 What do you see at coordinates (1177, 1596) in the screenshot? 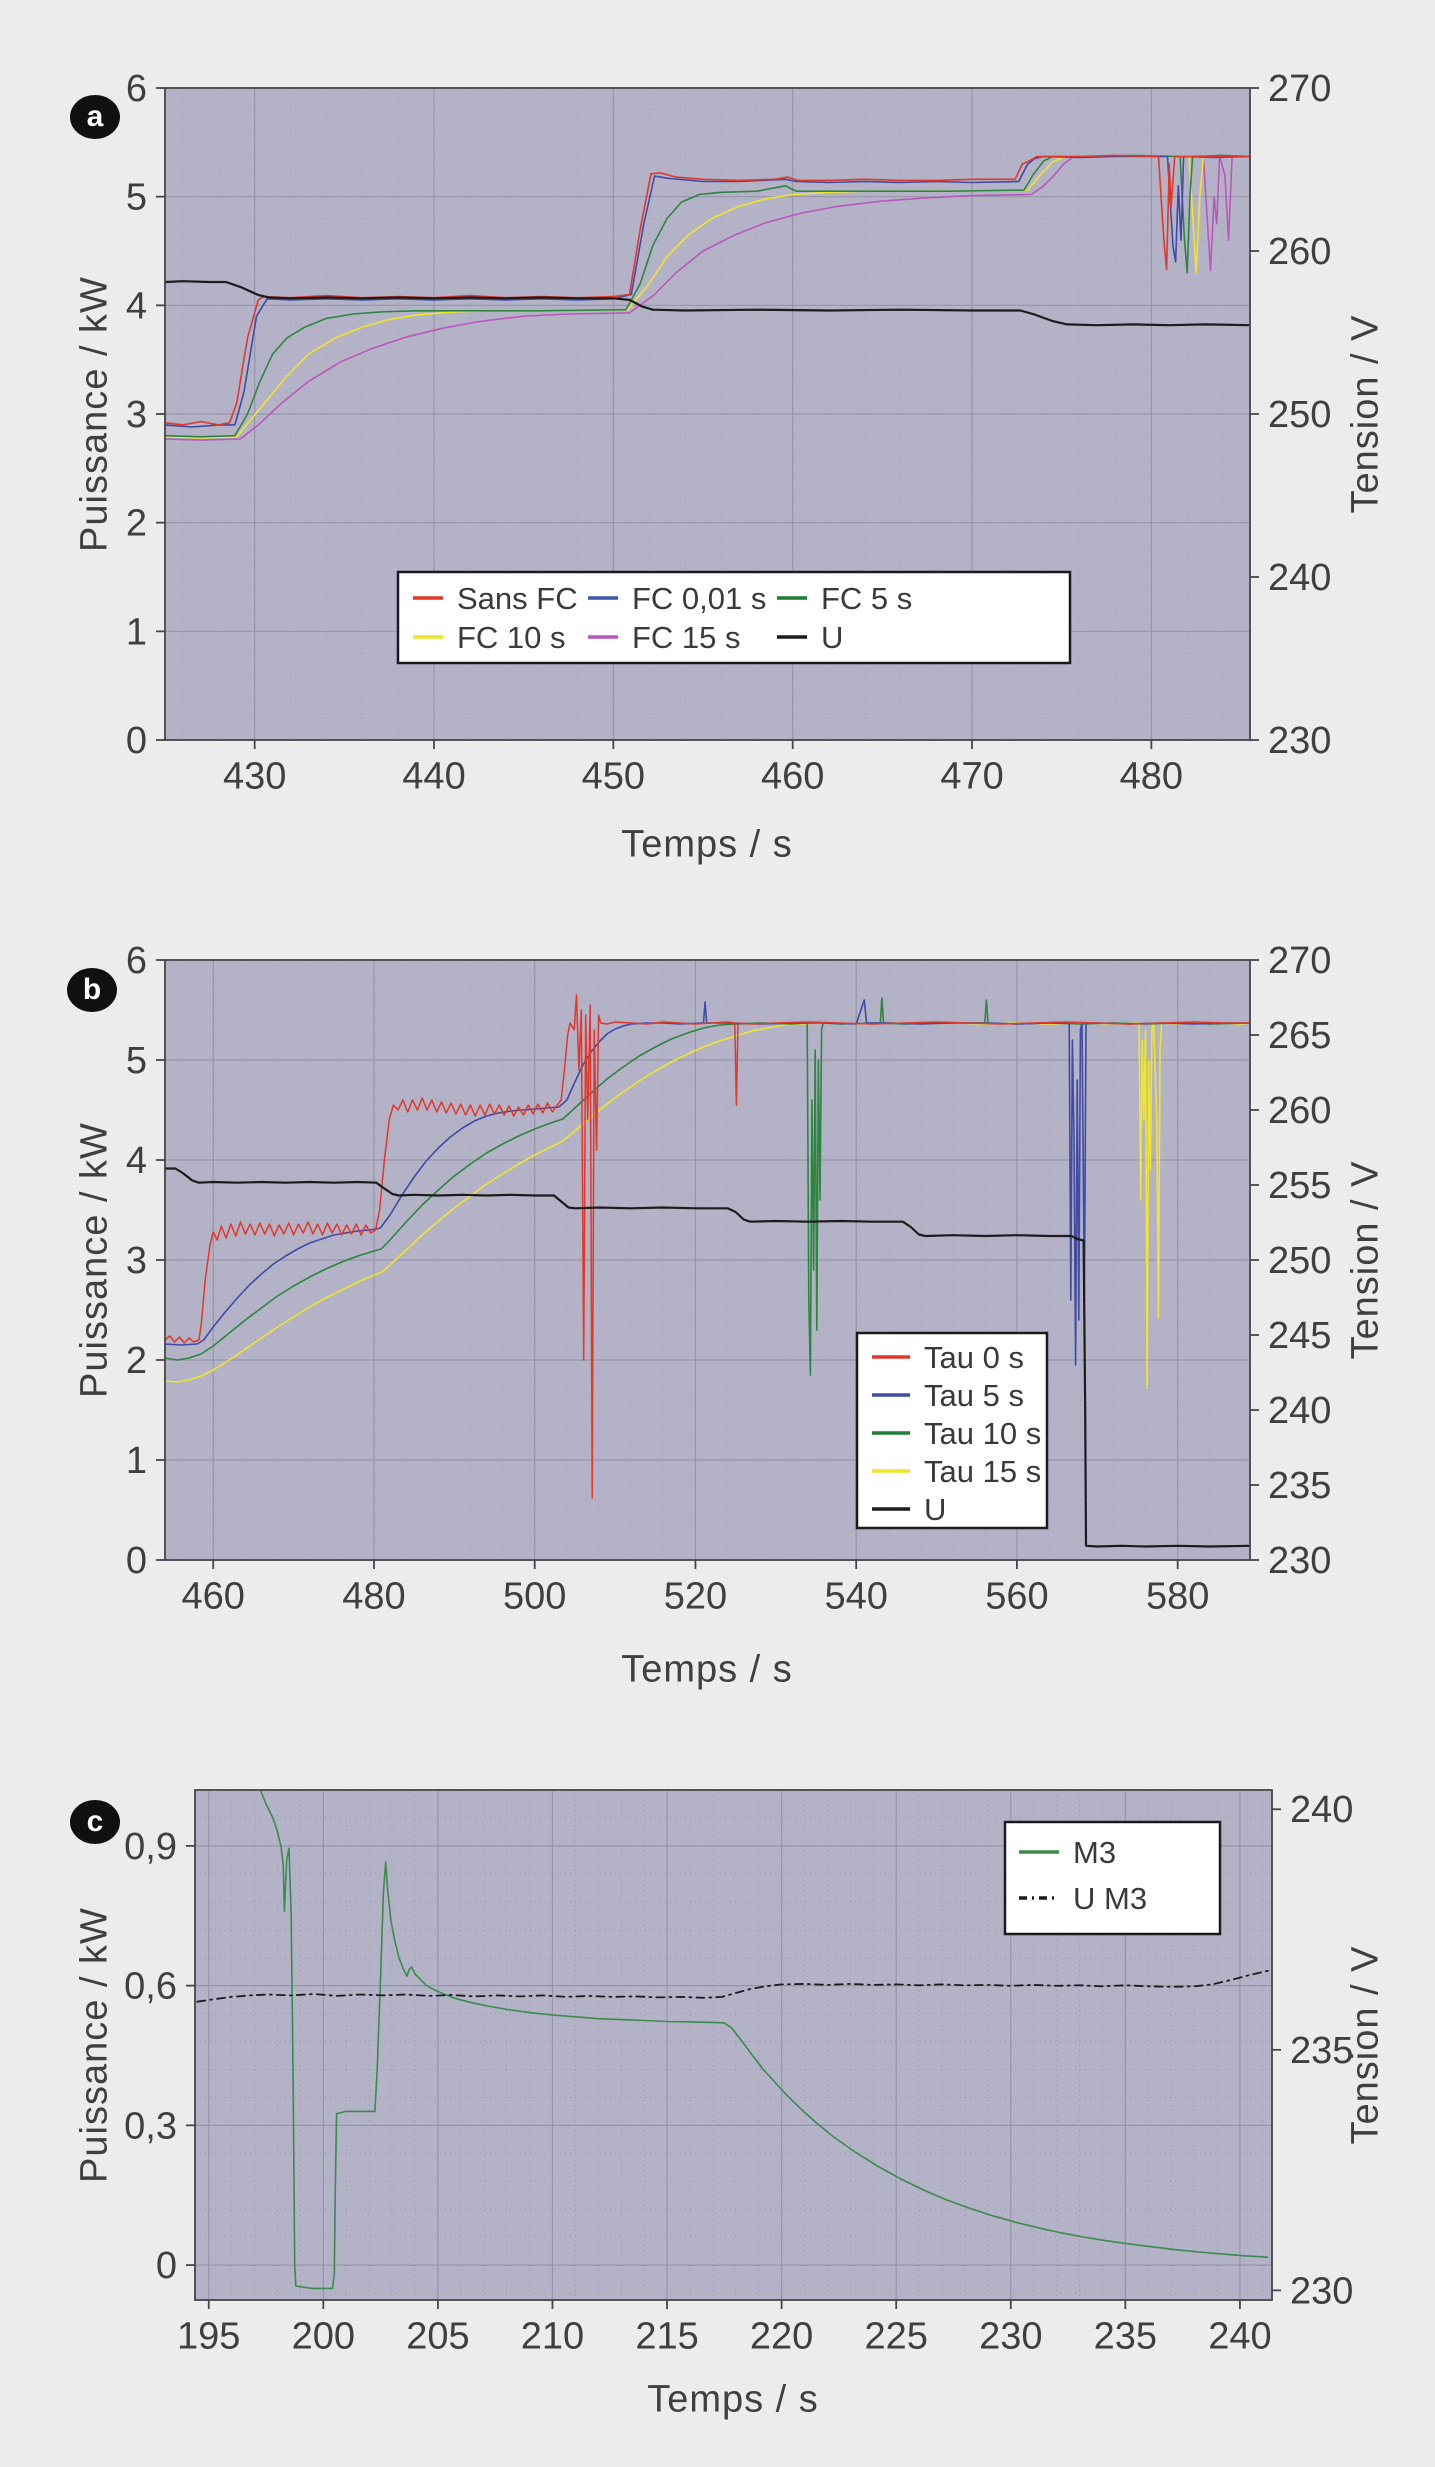
I see `x-tick-label: 580` at bounding box center [1177, 1596].